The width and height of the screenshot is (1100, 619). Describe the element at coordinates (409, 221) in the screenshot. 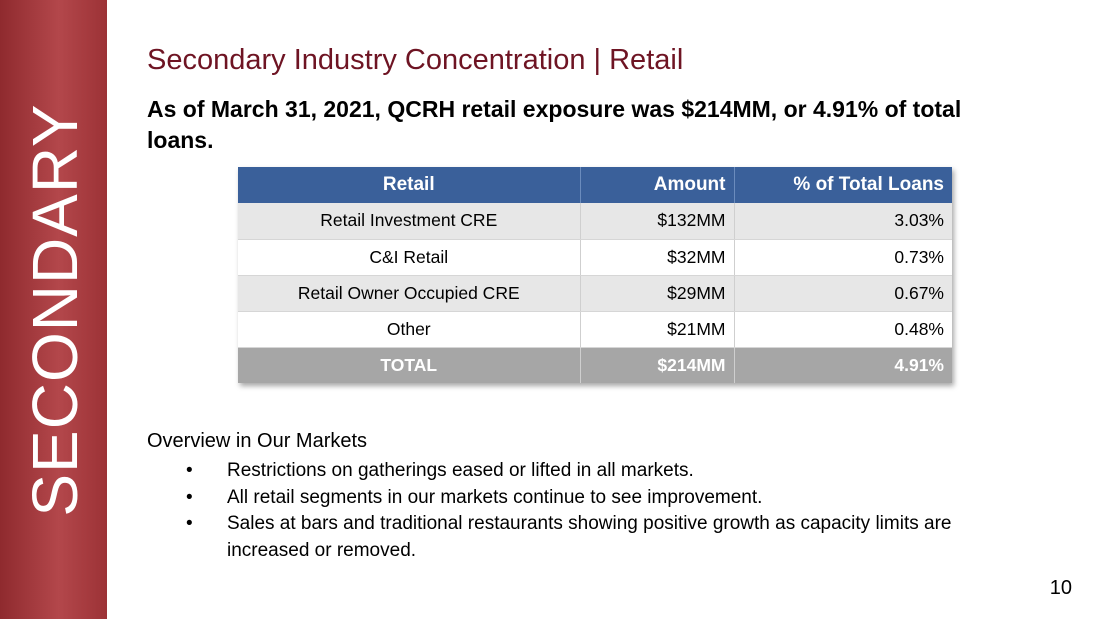

I see `segment-cell: Retail Investment CRE` at that location.